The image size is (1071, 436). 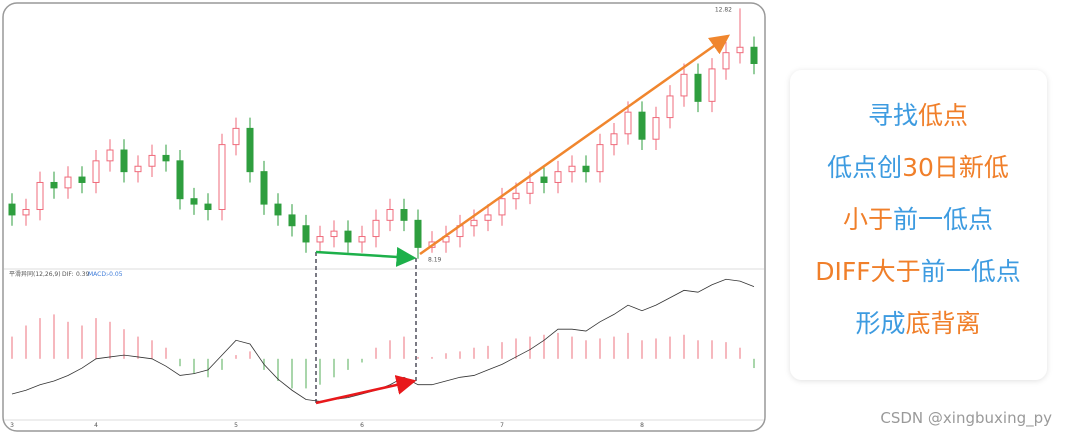 I want to click on note-line: 形成底背离, so click(x=917, y=323).